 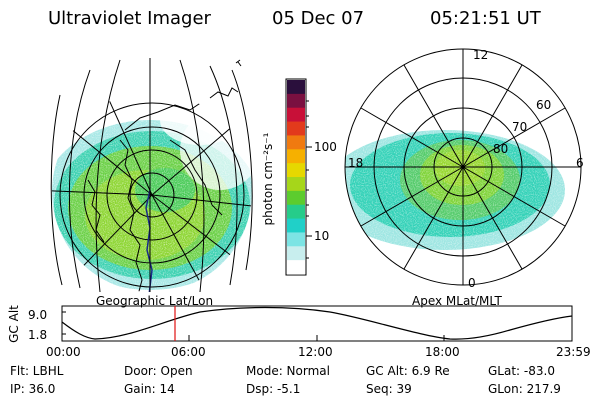 What do you see at coordinates (408, 371) in the screenshot?
I see `gc-alt-info: GC Alt: 6.9 Re` at bounding box center [408, 371].